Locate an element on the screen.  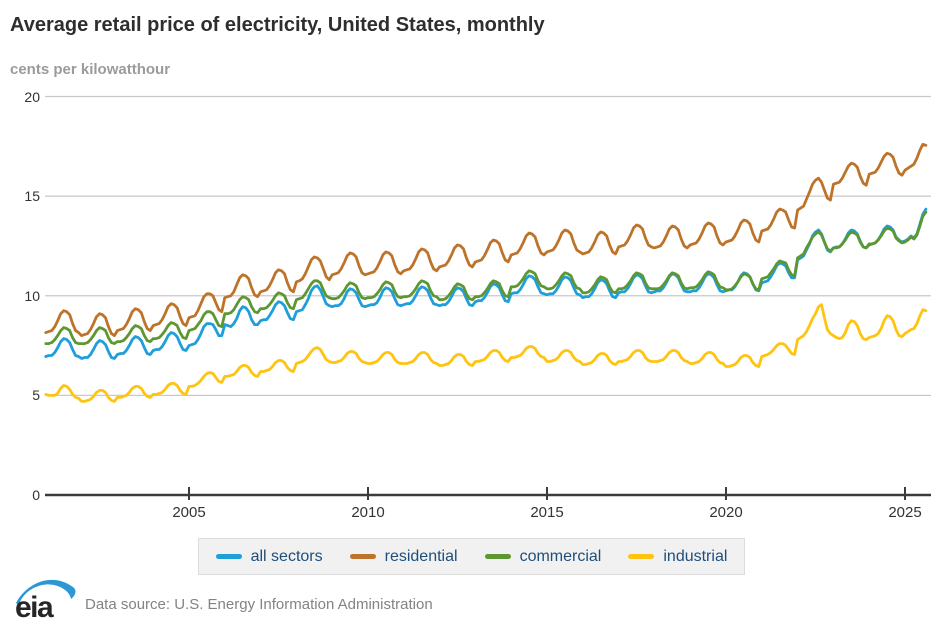
eia-logo-swoosh-icon is located at coordinates (46, 592).